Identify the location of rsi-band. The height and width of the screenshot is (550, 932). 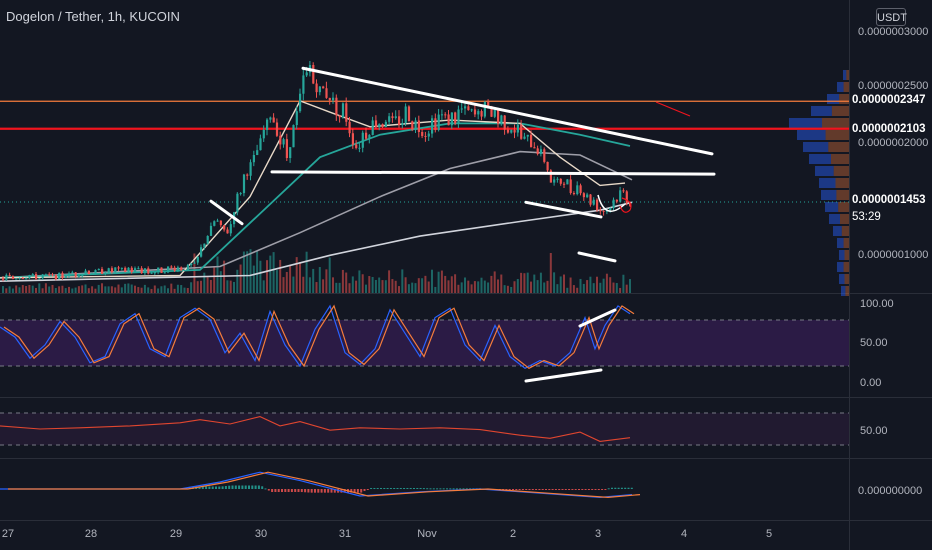
(424, 429).